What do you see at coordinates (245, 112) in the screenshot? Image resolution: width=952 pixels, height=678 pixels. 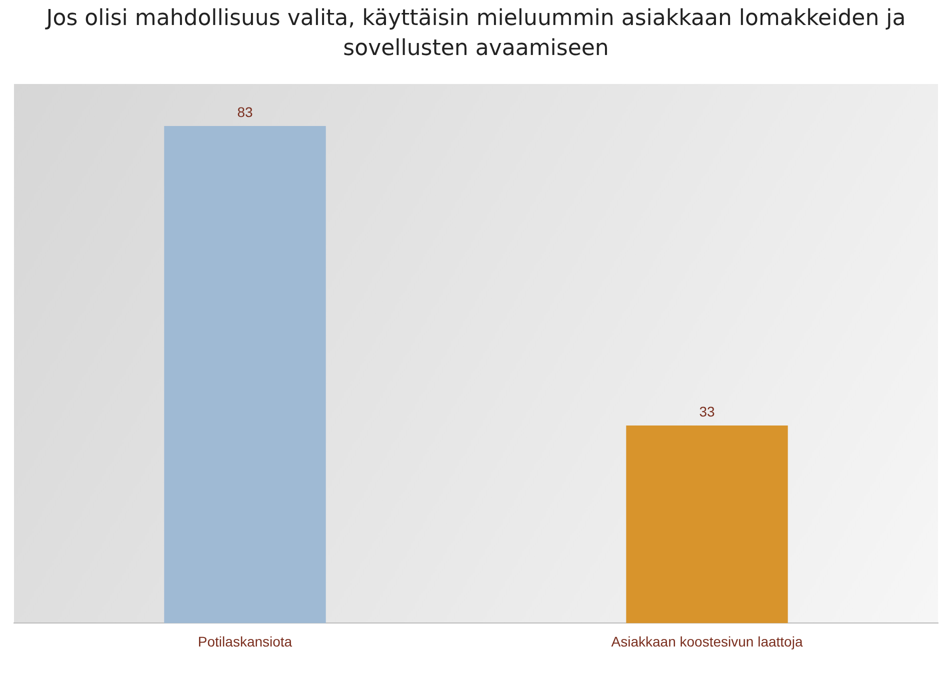 I see `data-label: 83` at bounding box center [245, 112].